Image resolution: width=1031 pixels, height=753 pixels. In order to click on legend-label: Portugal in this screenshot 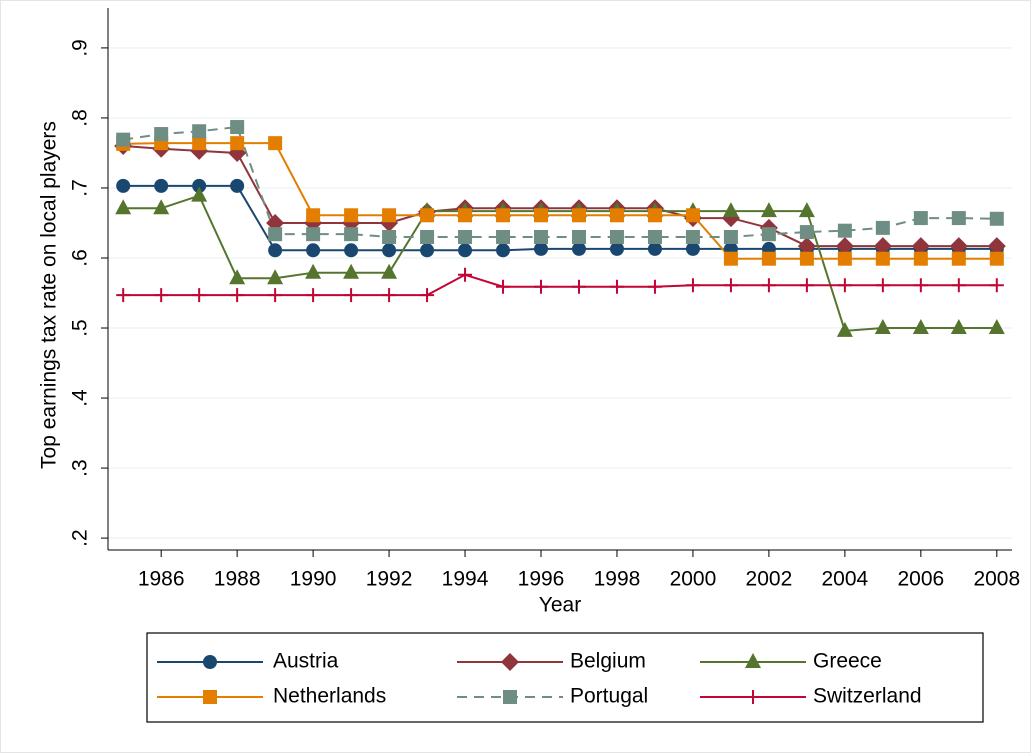, I will do `click(609, 696)`.